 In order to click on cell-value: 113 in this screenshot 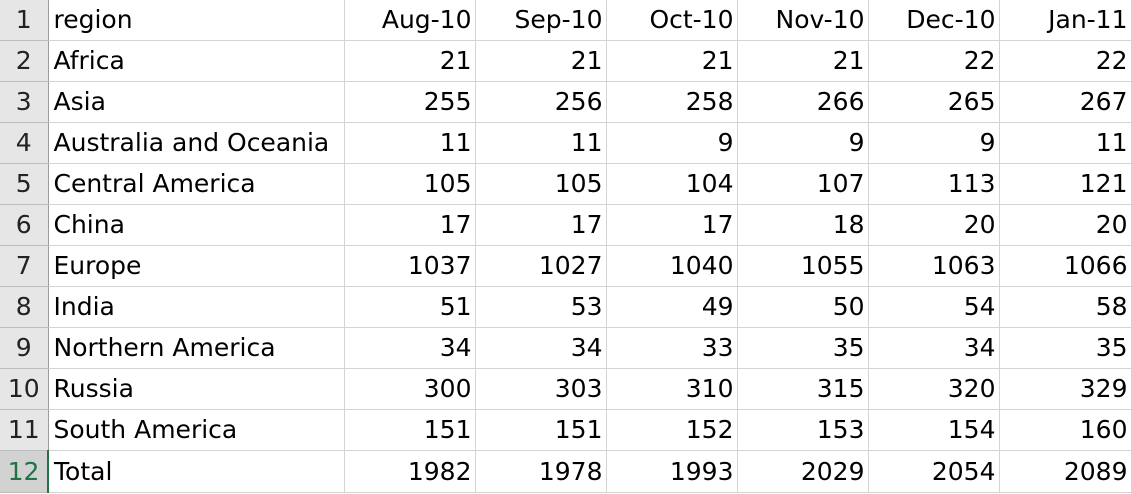, I will do `click(934, 184)`.